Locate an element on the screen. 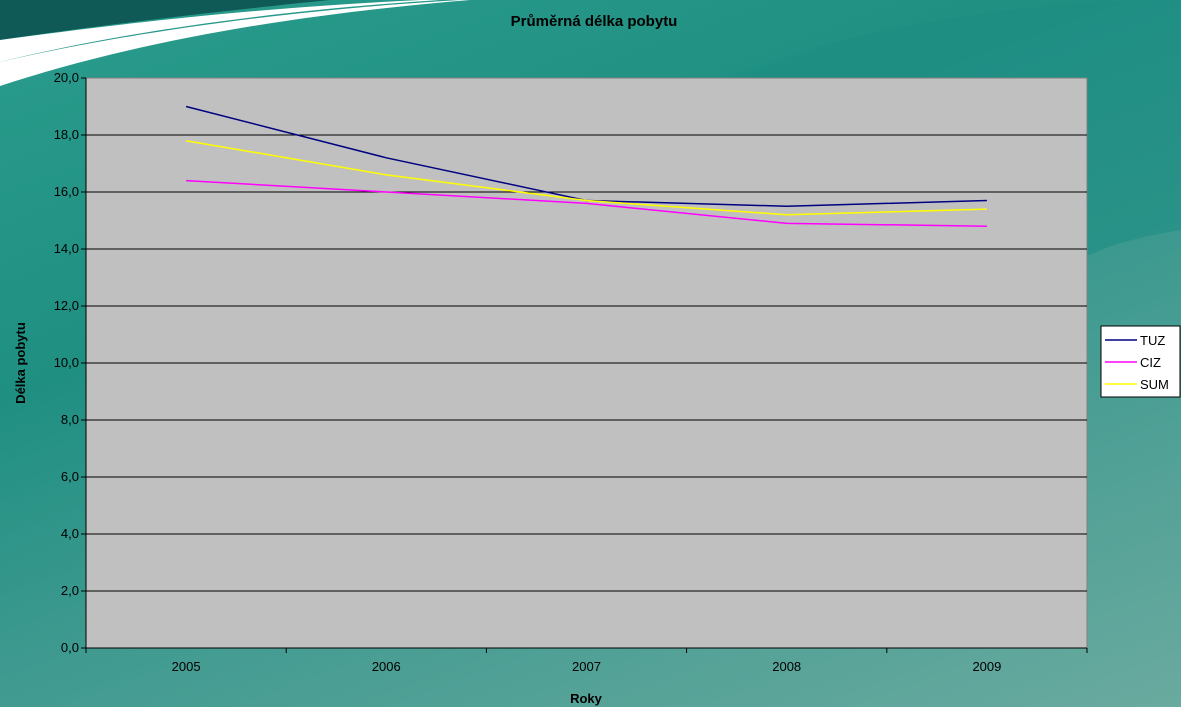 This screenshot has height=707, width=1181. series-line-sum is located at coordinates (586, 177).